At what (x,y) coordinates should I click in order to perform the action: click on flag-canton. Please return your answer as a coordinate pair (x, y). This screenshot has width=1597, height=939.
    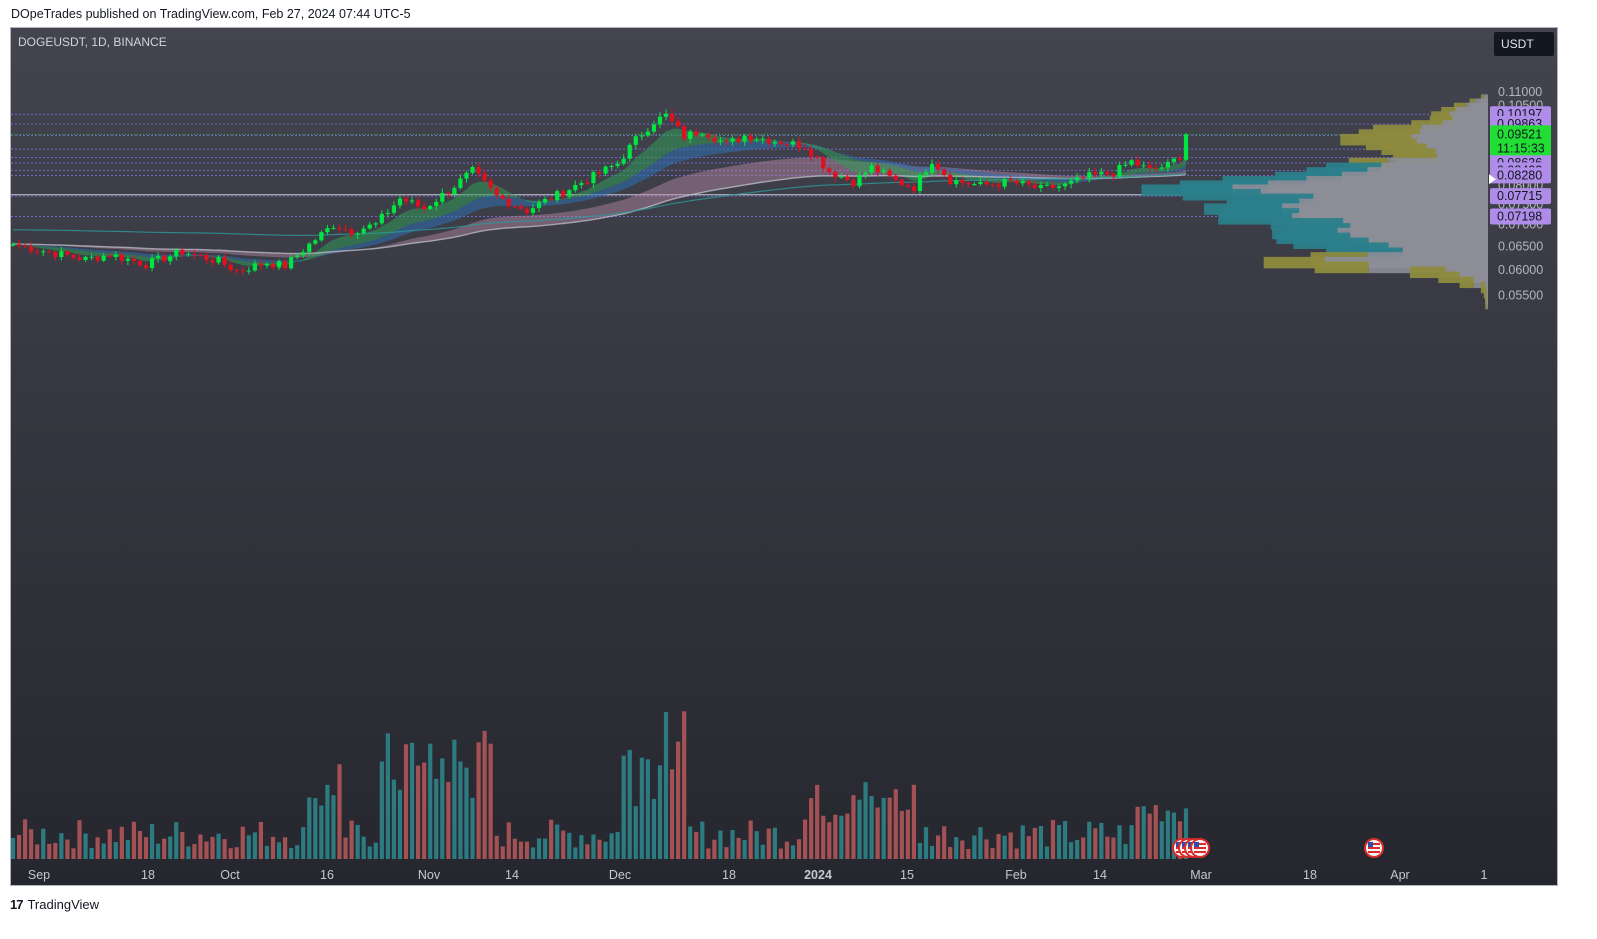
    Looking at the image, I should click on (1370, 844).